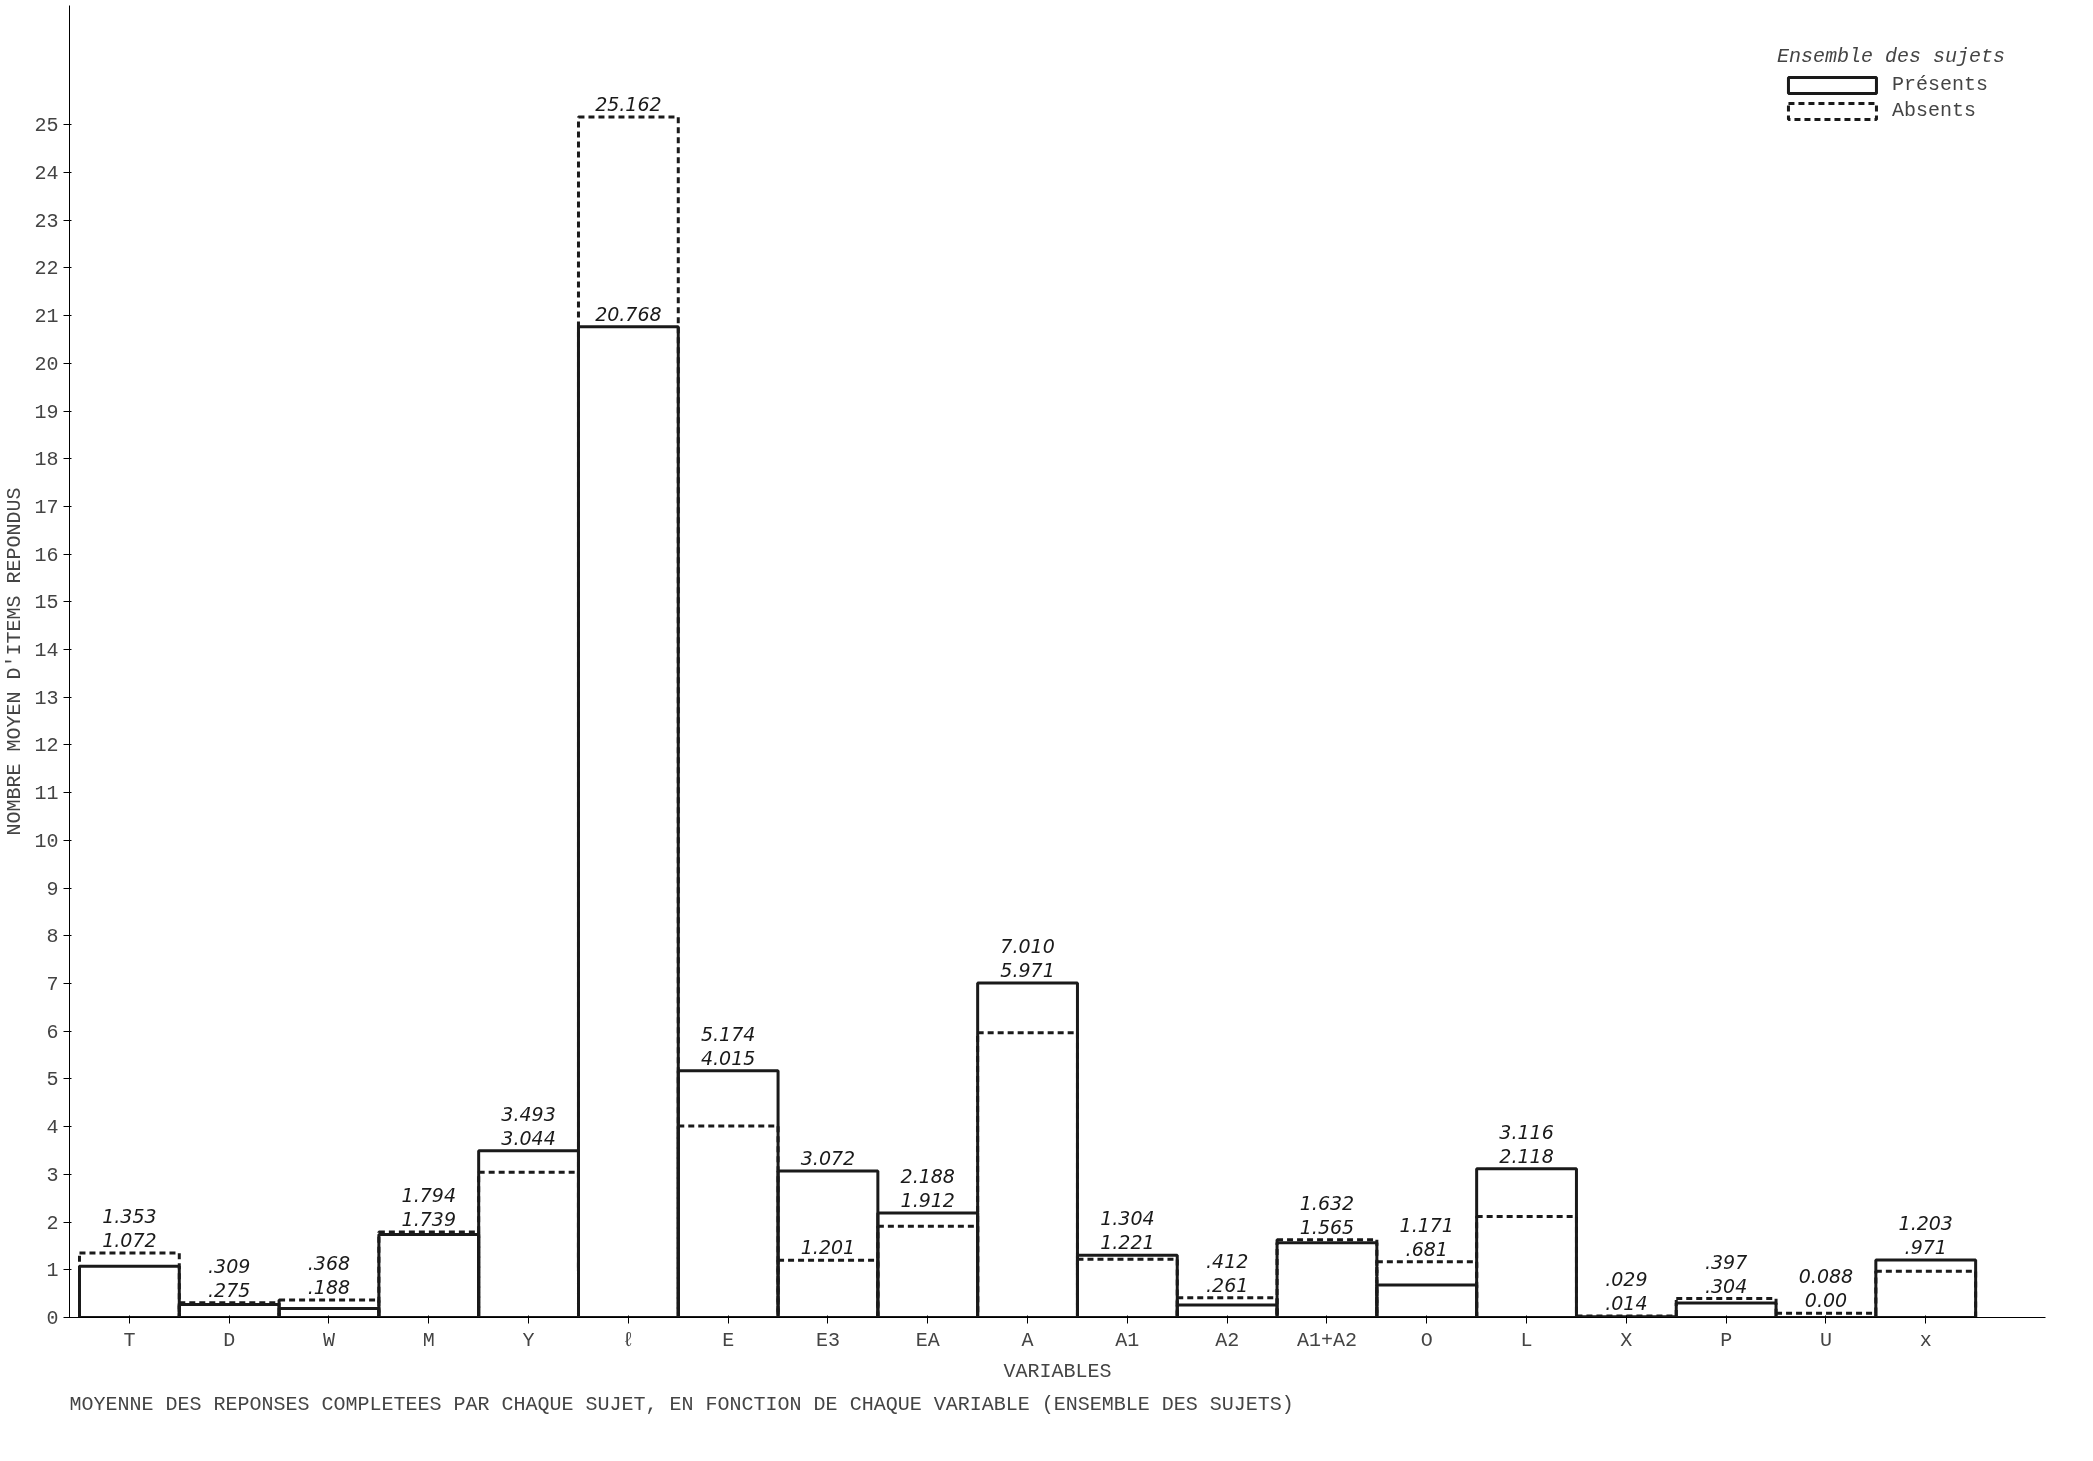 This screenshot has height=1461, width=2093. What do you see at coordinates (1426, 1224) in the screenshot?
I see `data-label: 1.171` at bounding box center [1426, 1224].